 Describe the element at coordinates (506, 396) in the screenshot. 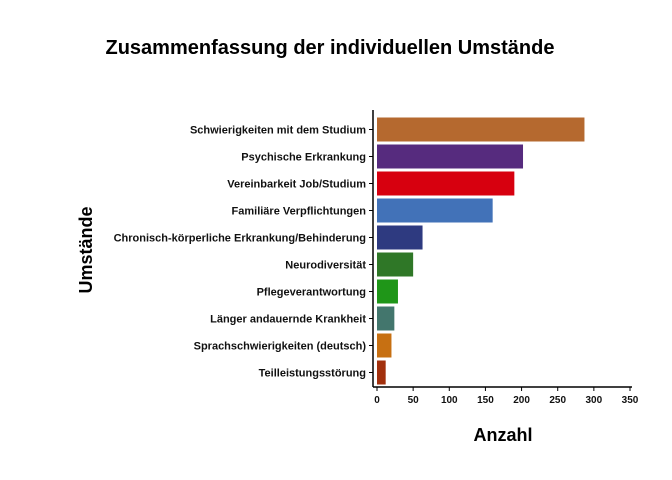

I see `x-axis-ticks: 0 50 100 150 200 250 300 350` at that location.